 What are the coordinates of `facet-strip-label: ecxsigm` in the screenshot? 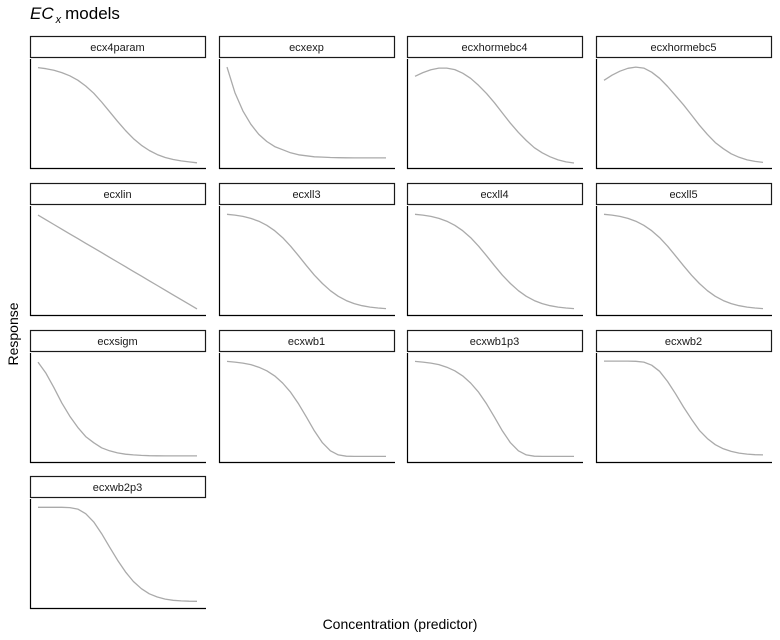 It's located at (117, 342).